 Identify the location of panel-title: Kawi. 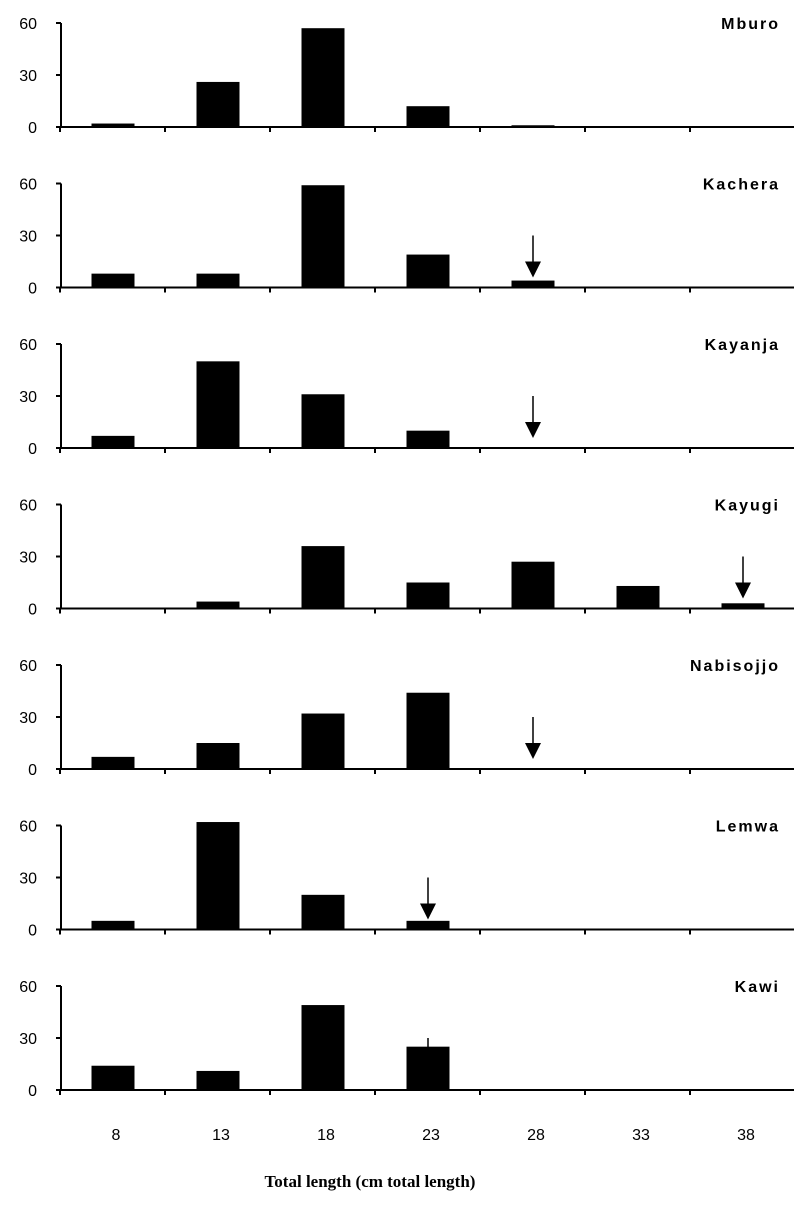
(757, 987).